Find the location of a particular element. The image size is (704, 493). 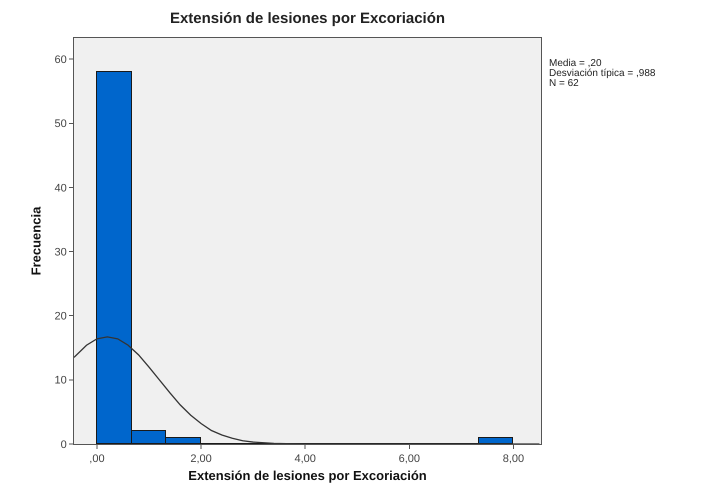

y-tick-label: 20 is located at coordinates (60, 316).